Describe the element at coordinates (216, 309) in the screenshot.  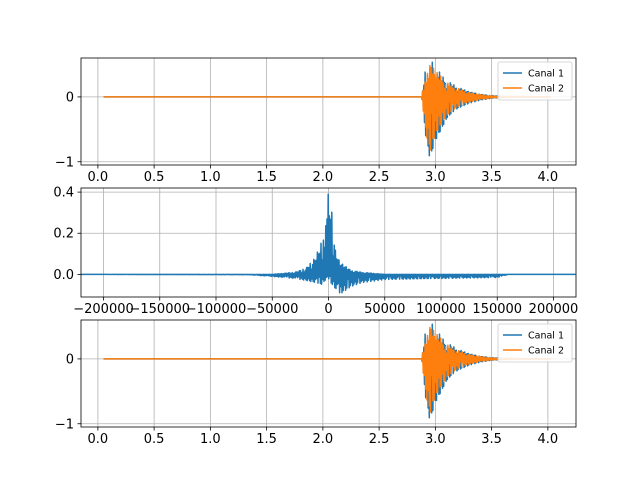
I see `x-tick-label: −100000` at that location.